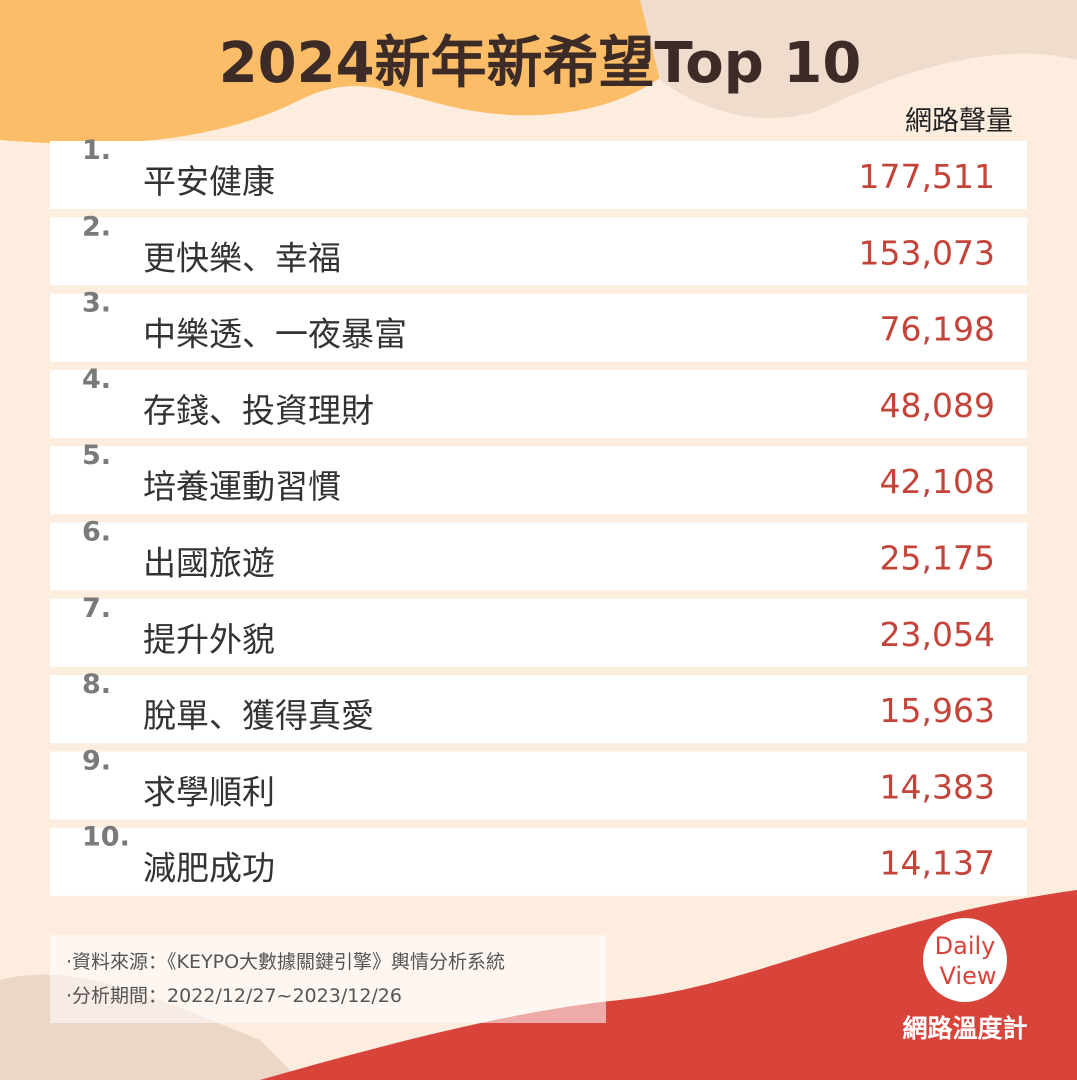 The height and width of the screenshot is (1080, 1077). I want to click on volume-value: 177,511, so click(927, 176).